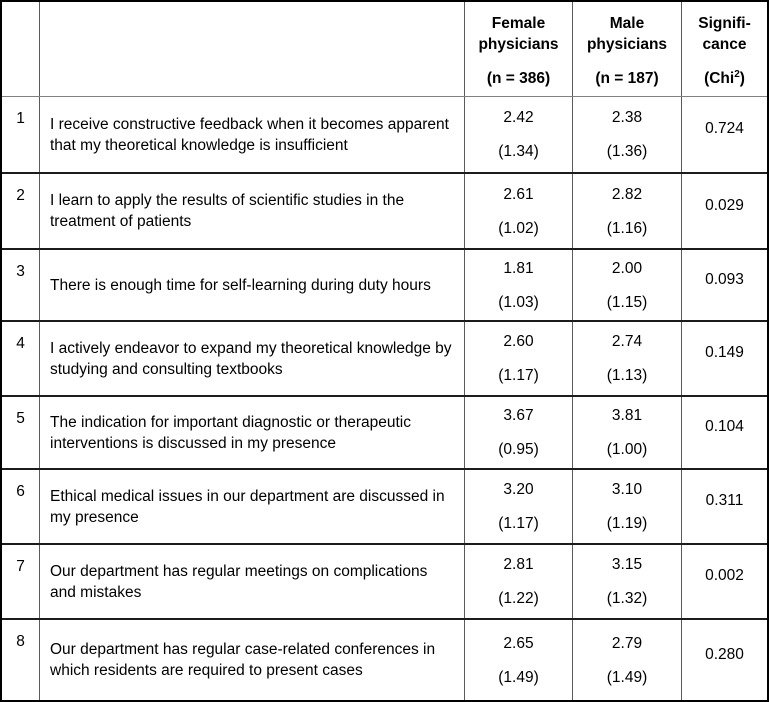 The width and height of the screenshot is (769, 702). What do you see at coordinates (21, 432) in the screenshot?
I see `row-number-cell: 5` at bounding box center [21, 432].